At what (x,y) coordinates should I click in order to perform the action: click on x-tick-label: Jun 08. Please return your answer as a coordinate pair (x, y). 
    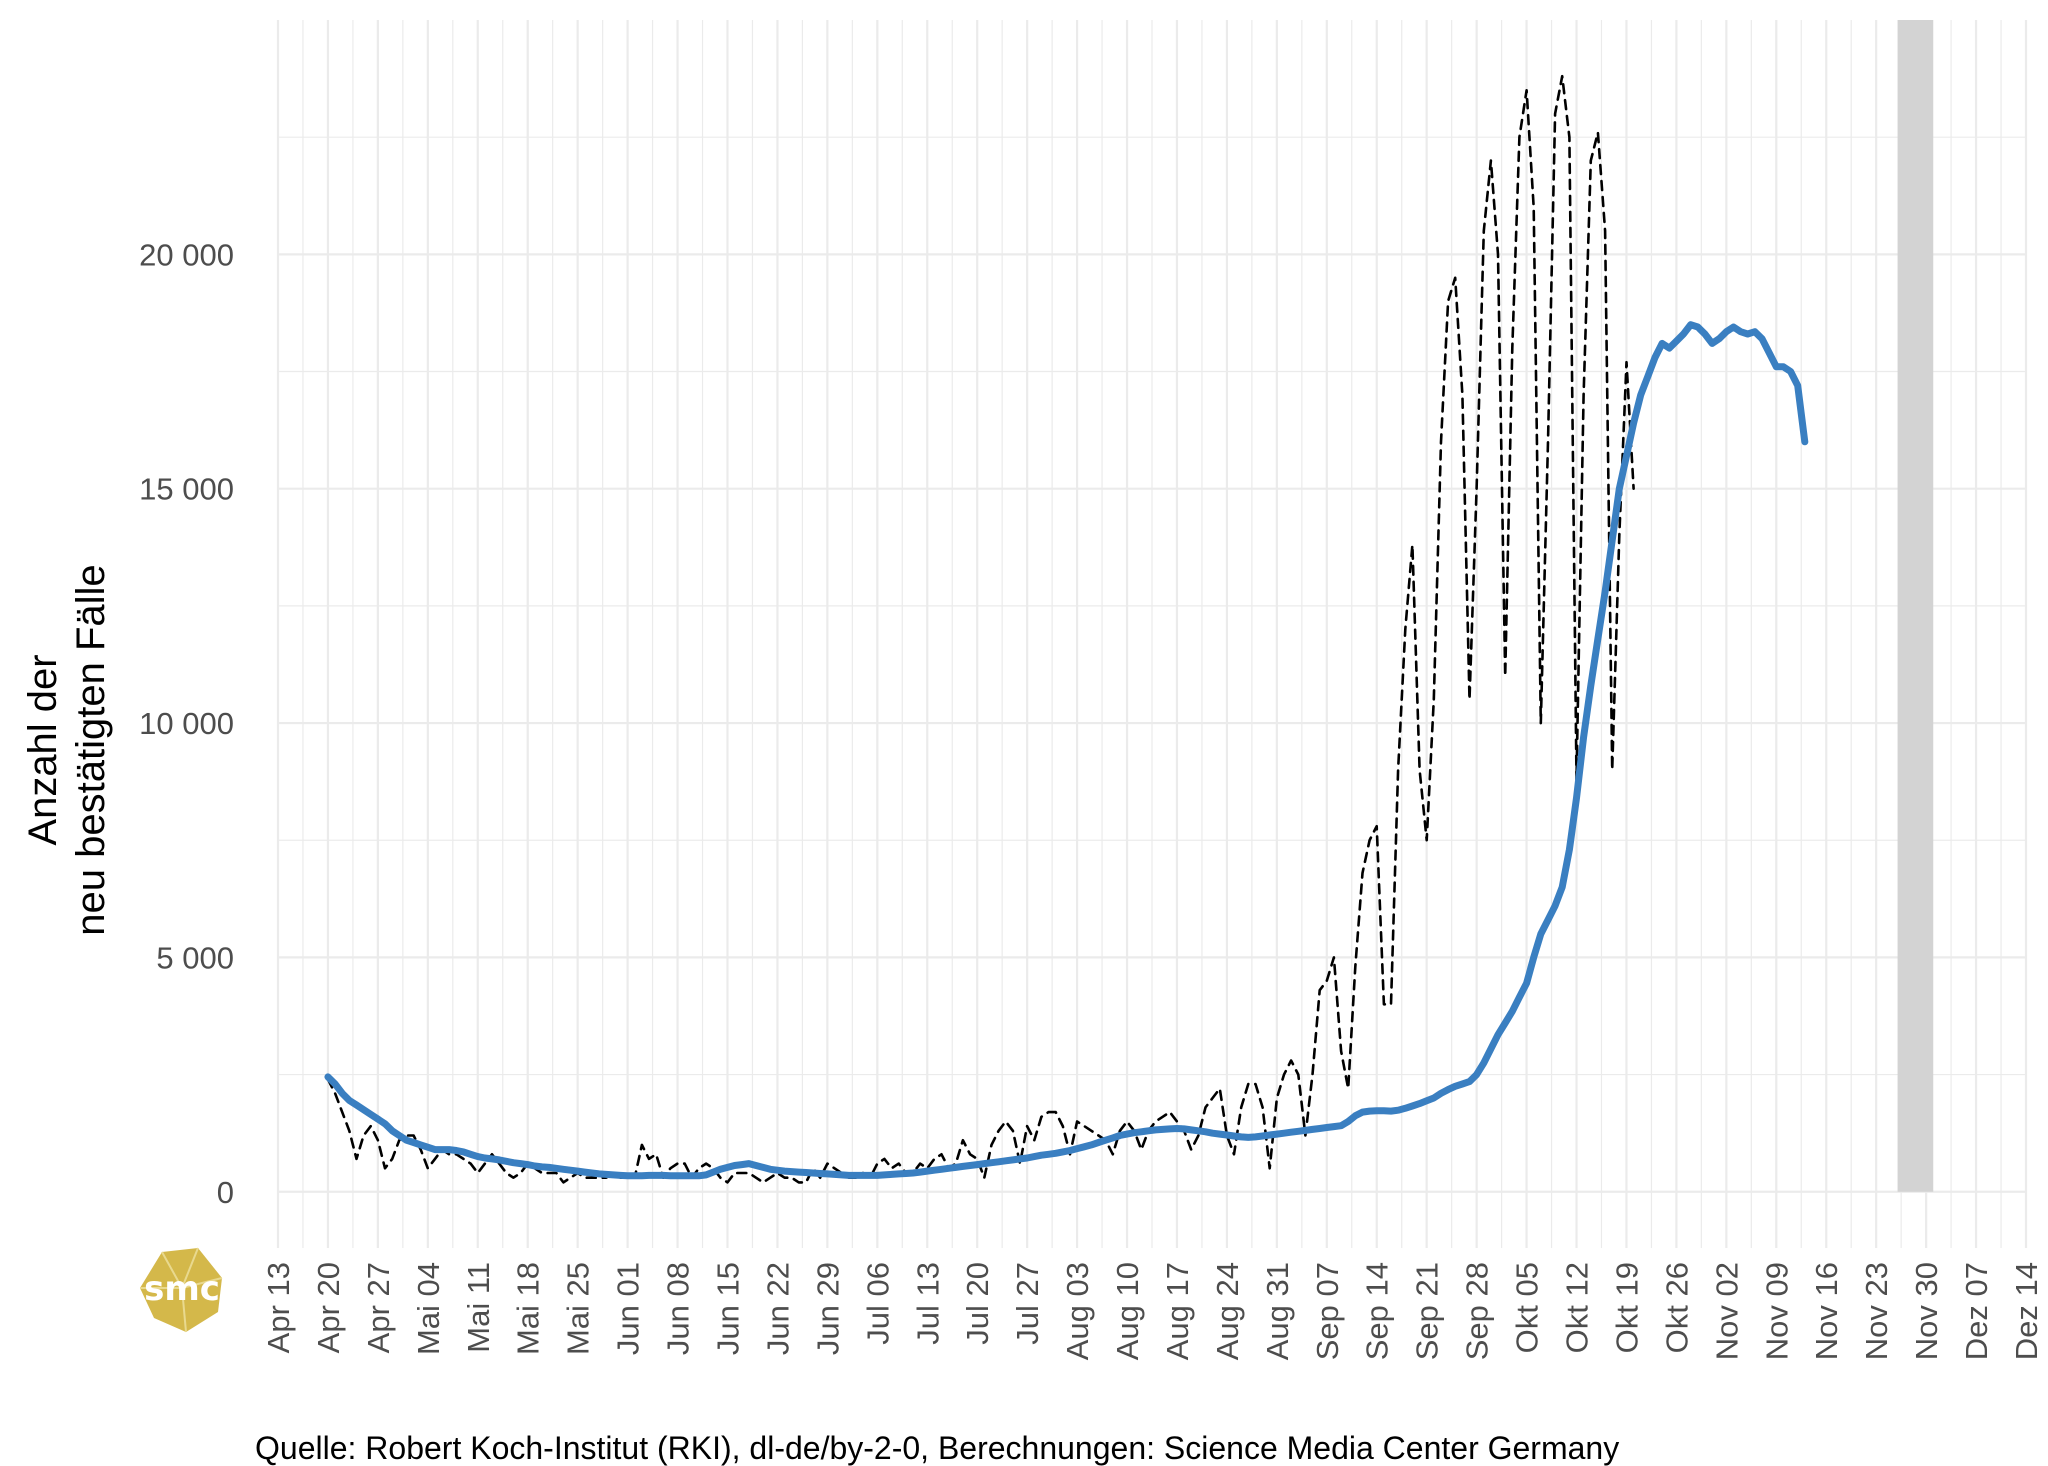
    Looking at the image, I should click on (678, 1308).